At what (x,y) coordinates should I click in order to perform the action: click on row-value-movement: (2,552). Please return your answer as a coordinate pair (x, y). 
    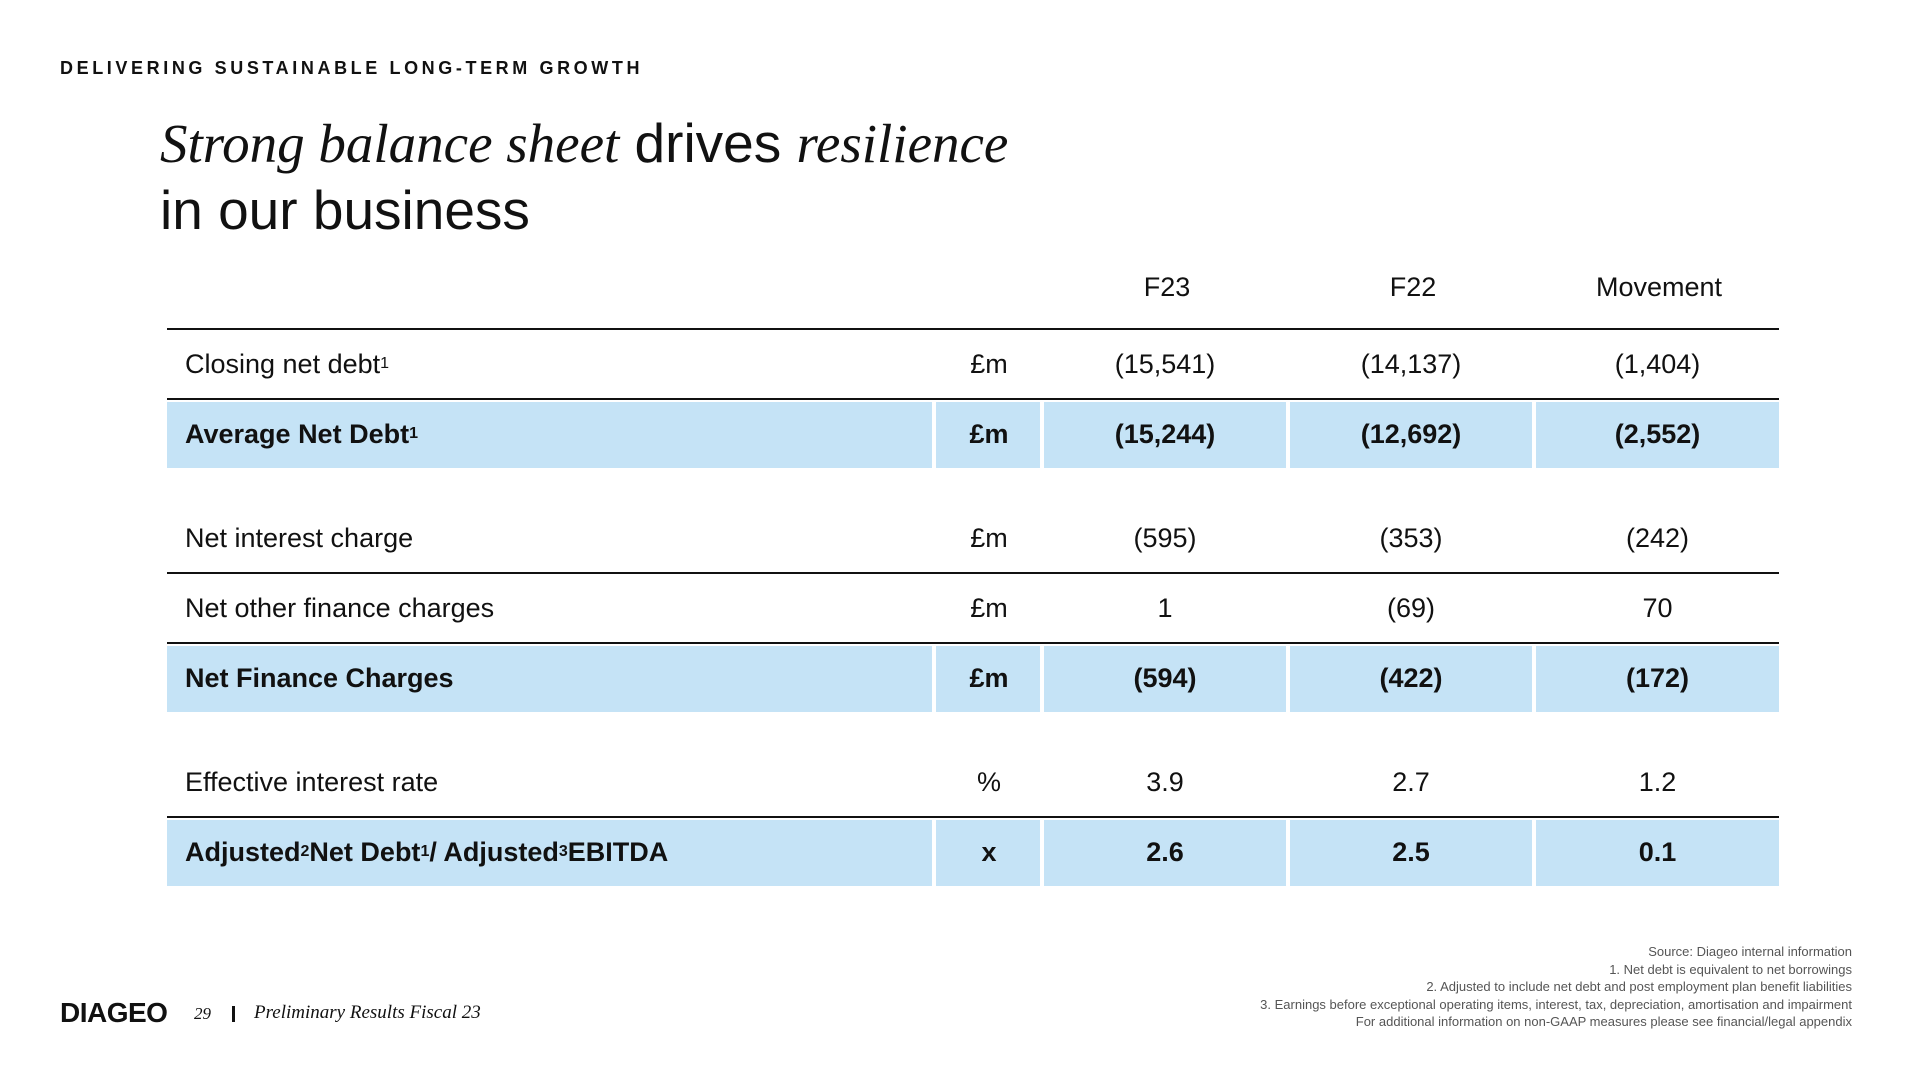
    Looking at the image, I should click on (1657, 433).